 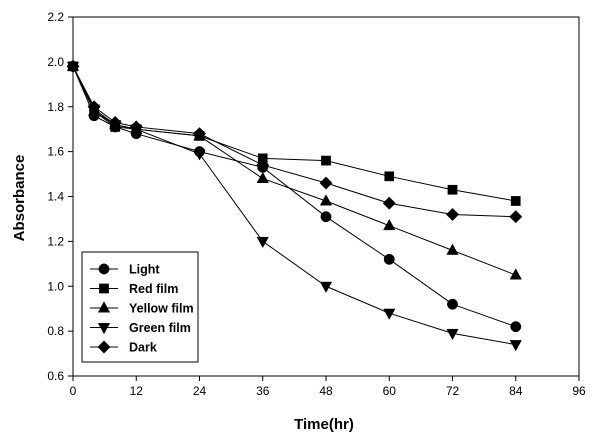 What do you see at coordinates (125, 270) in the screenshot?
I see `legend-item: Light` at bounding box center [125, 270].